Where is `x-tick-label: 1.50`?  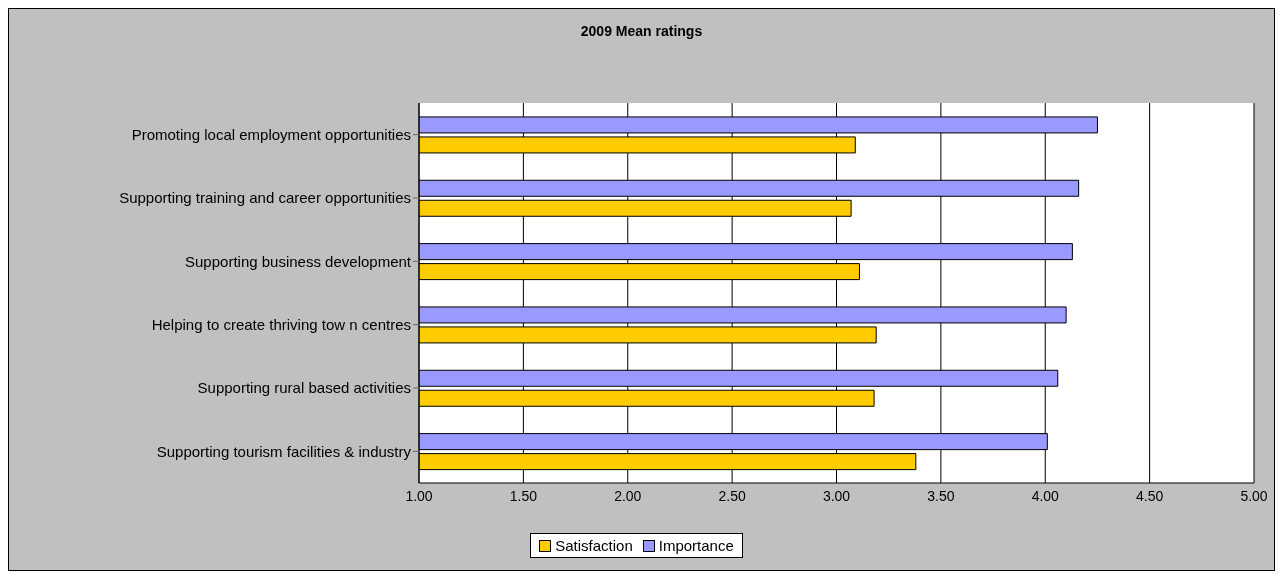 x-tick-label: 1.50 is located at coordinates (523, 495).